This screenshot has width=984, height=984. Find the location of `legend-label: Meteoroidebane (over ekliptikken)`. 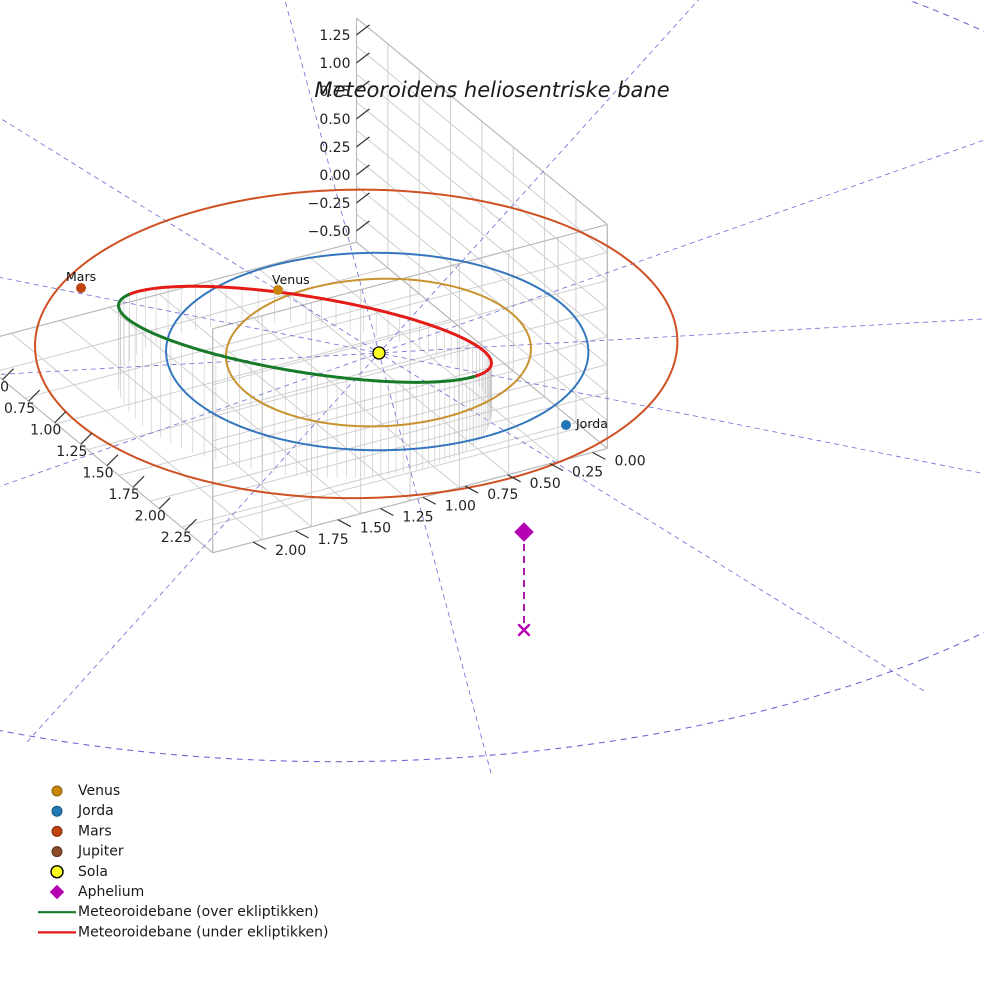

legend-label: Meteoroidebane (over ekliptikken) is located at coordinates (198, 912).